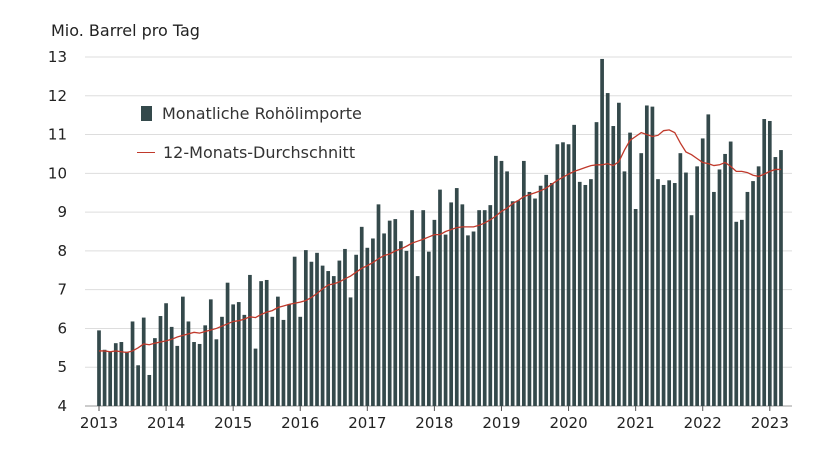 This screenshot has width=840, height=453. What do you see at coordinates (57, 135) in the screenshot?
I see `y-tick-label: 11` at bounding box center [57, 135].